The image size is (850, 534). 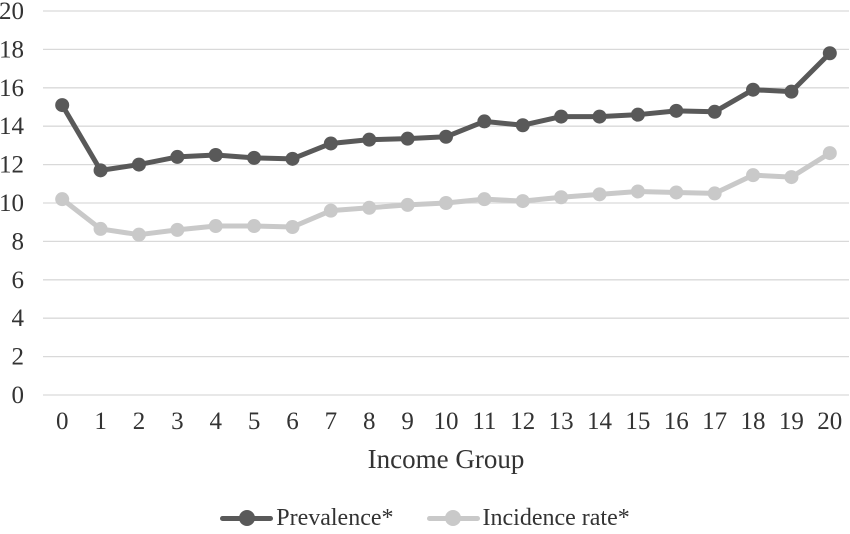 What do you see at coordinates (829, 421) in the screenshot?
I see `x-tick-label: 20` at bounding box center [829, 421].